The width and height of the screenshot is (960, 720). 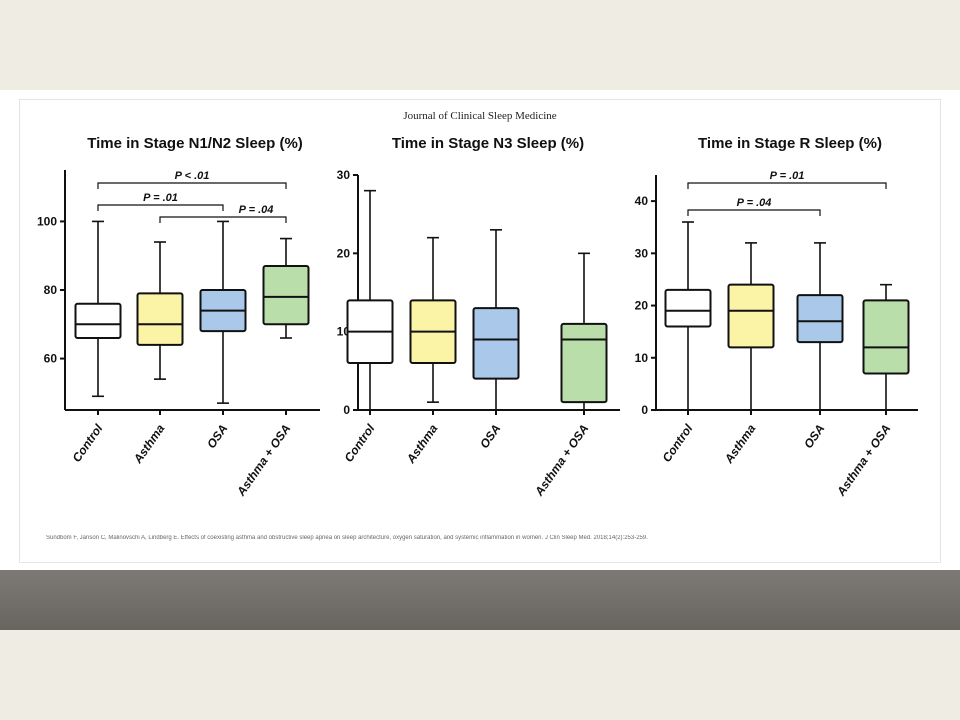 I want to click on y-tick-label: 100, so click(x=47, y=221).